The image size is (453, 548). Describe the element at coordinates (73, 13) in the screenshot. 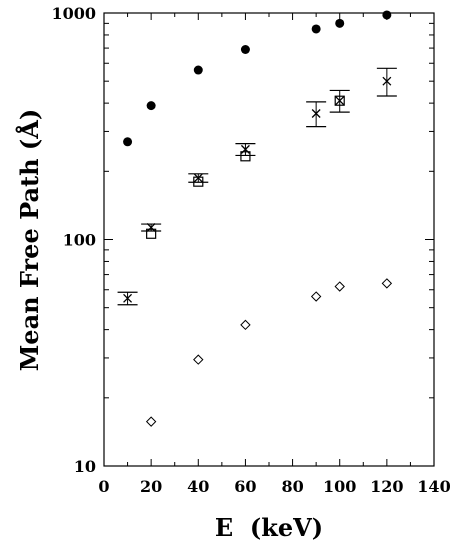

I see `y-tick-label: 1000` at that location.